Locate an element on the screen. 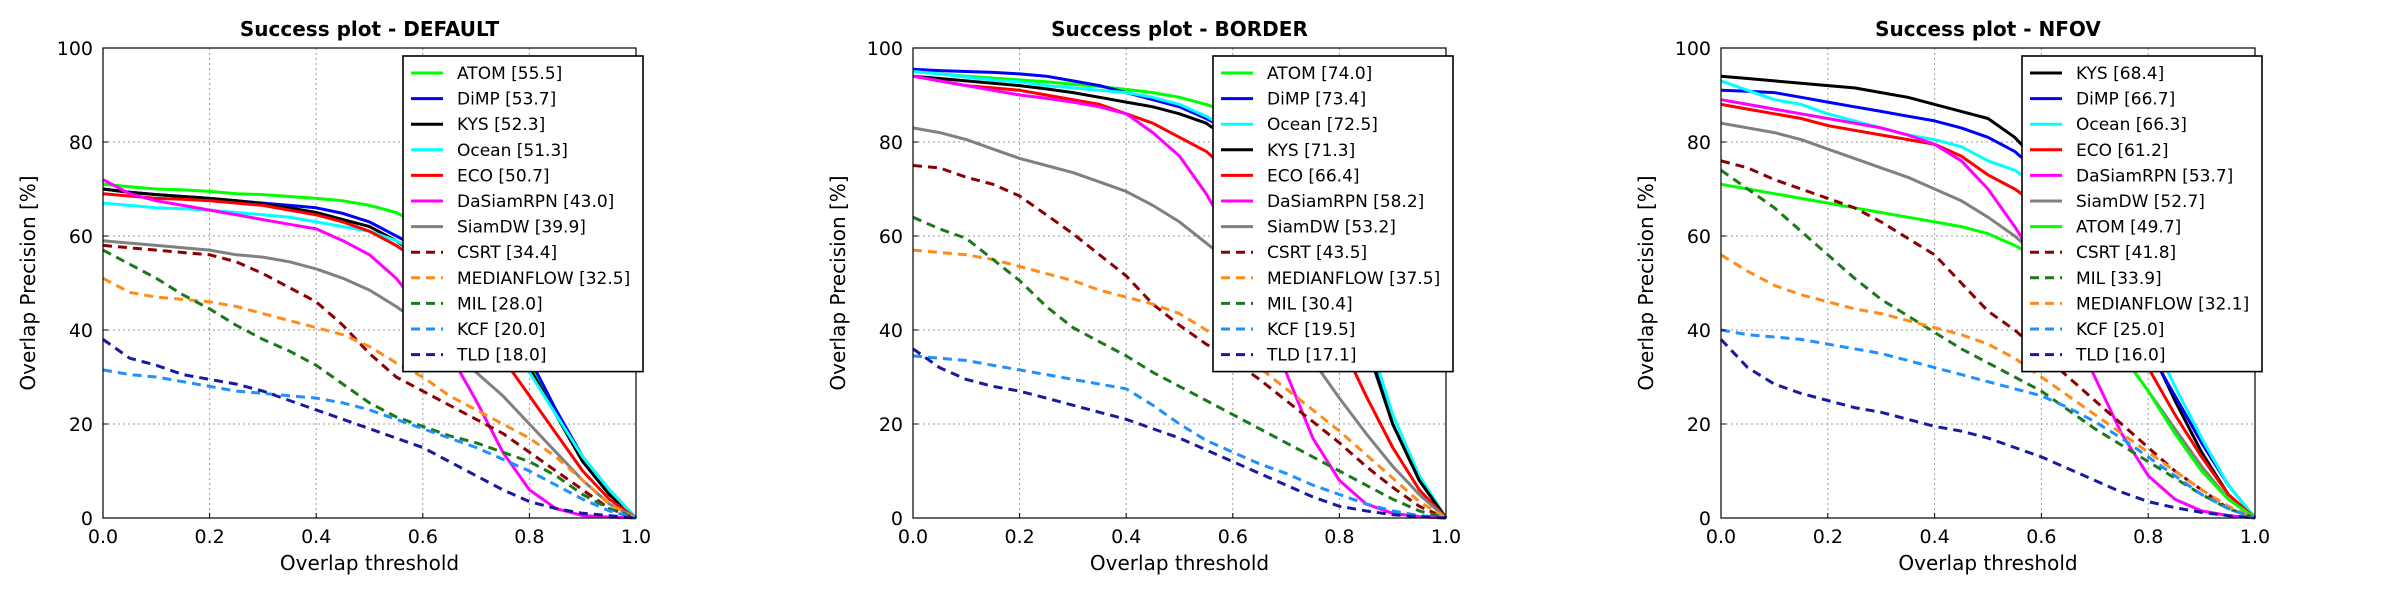  legend-label: TLD [18.0] is located at coordinates (501, 356).